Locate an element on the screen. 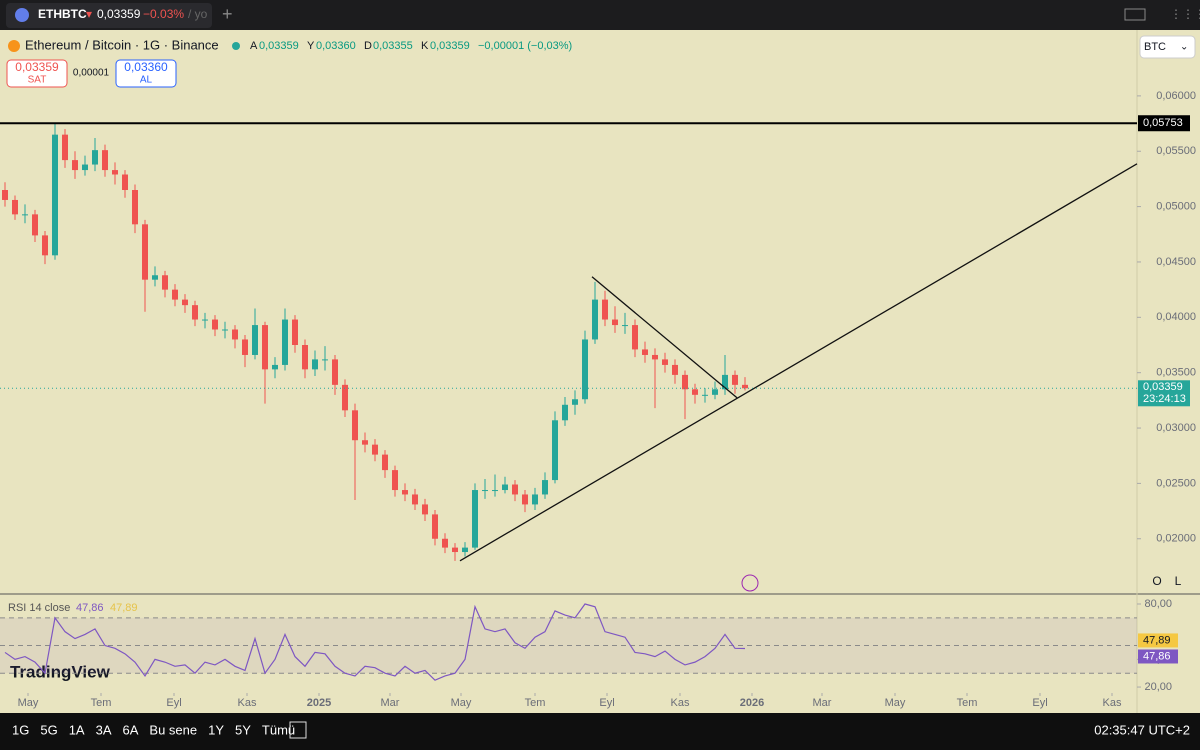 The height and width of the screenshot is (750, 1200). range-button: 5Y is located at coordinates (243, 729).